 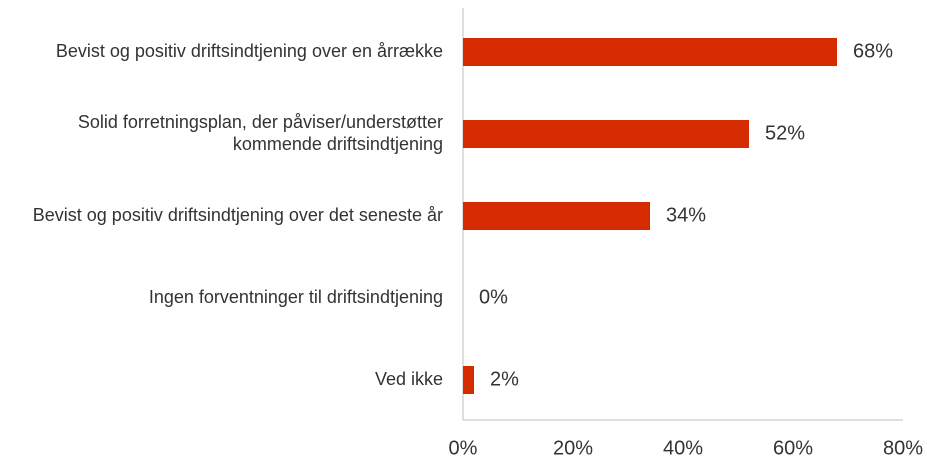 I want to click on y-tick-label: Ved ikke, so click(x=409, y=379).